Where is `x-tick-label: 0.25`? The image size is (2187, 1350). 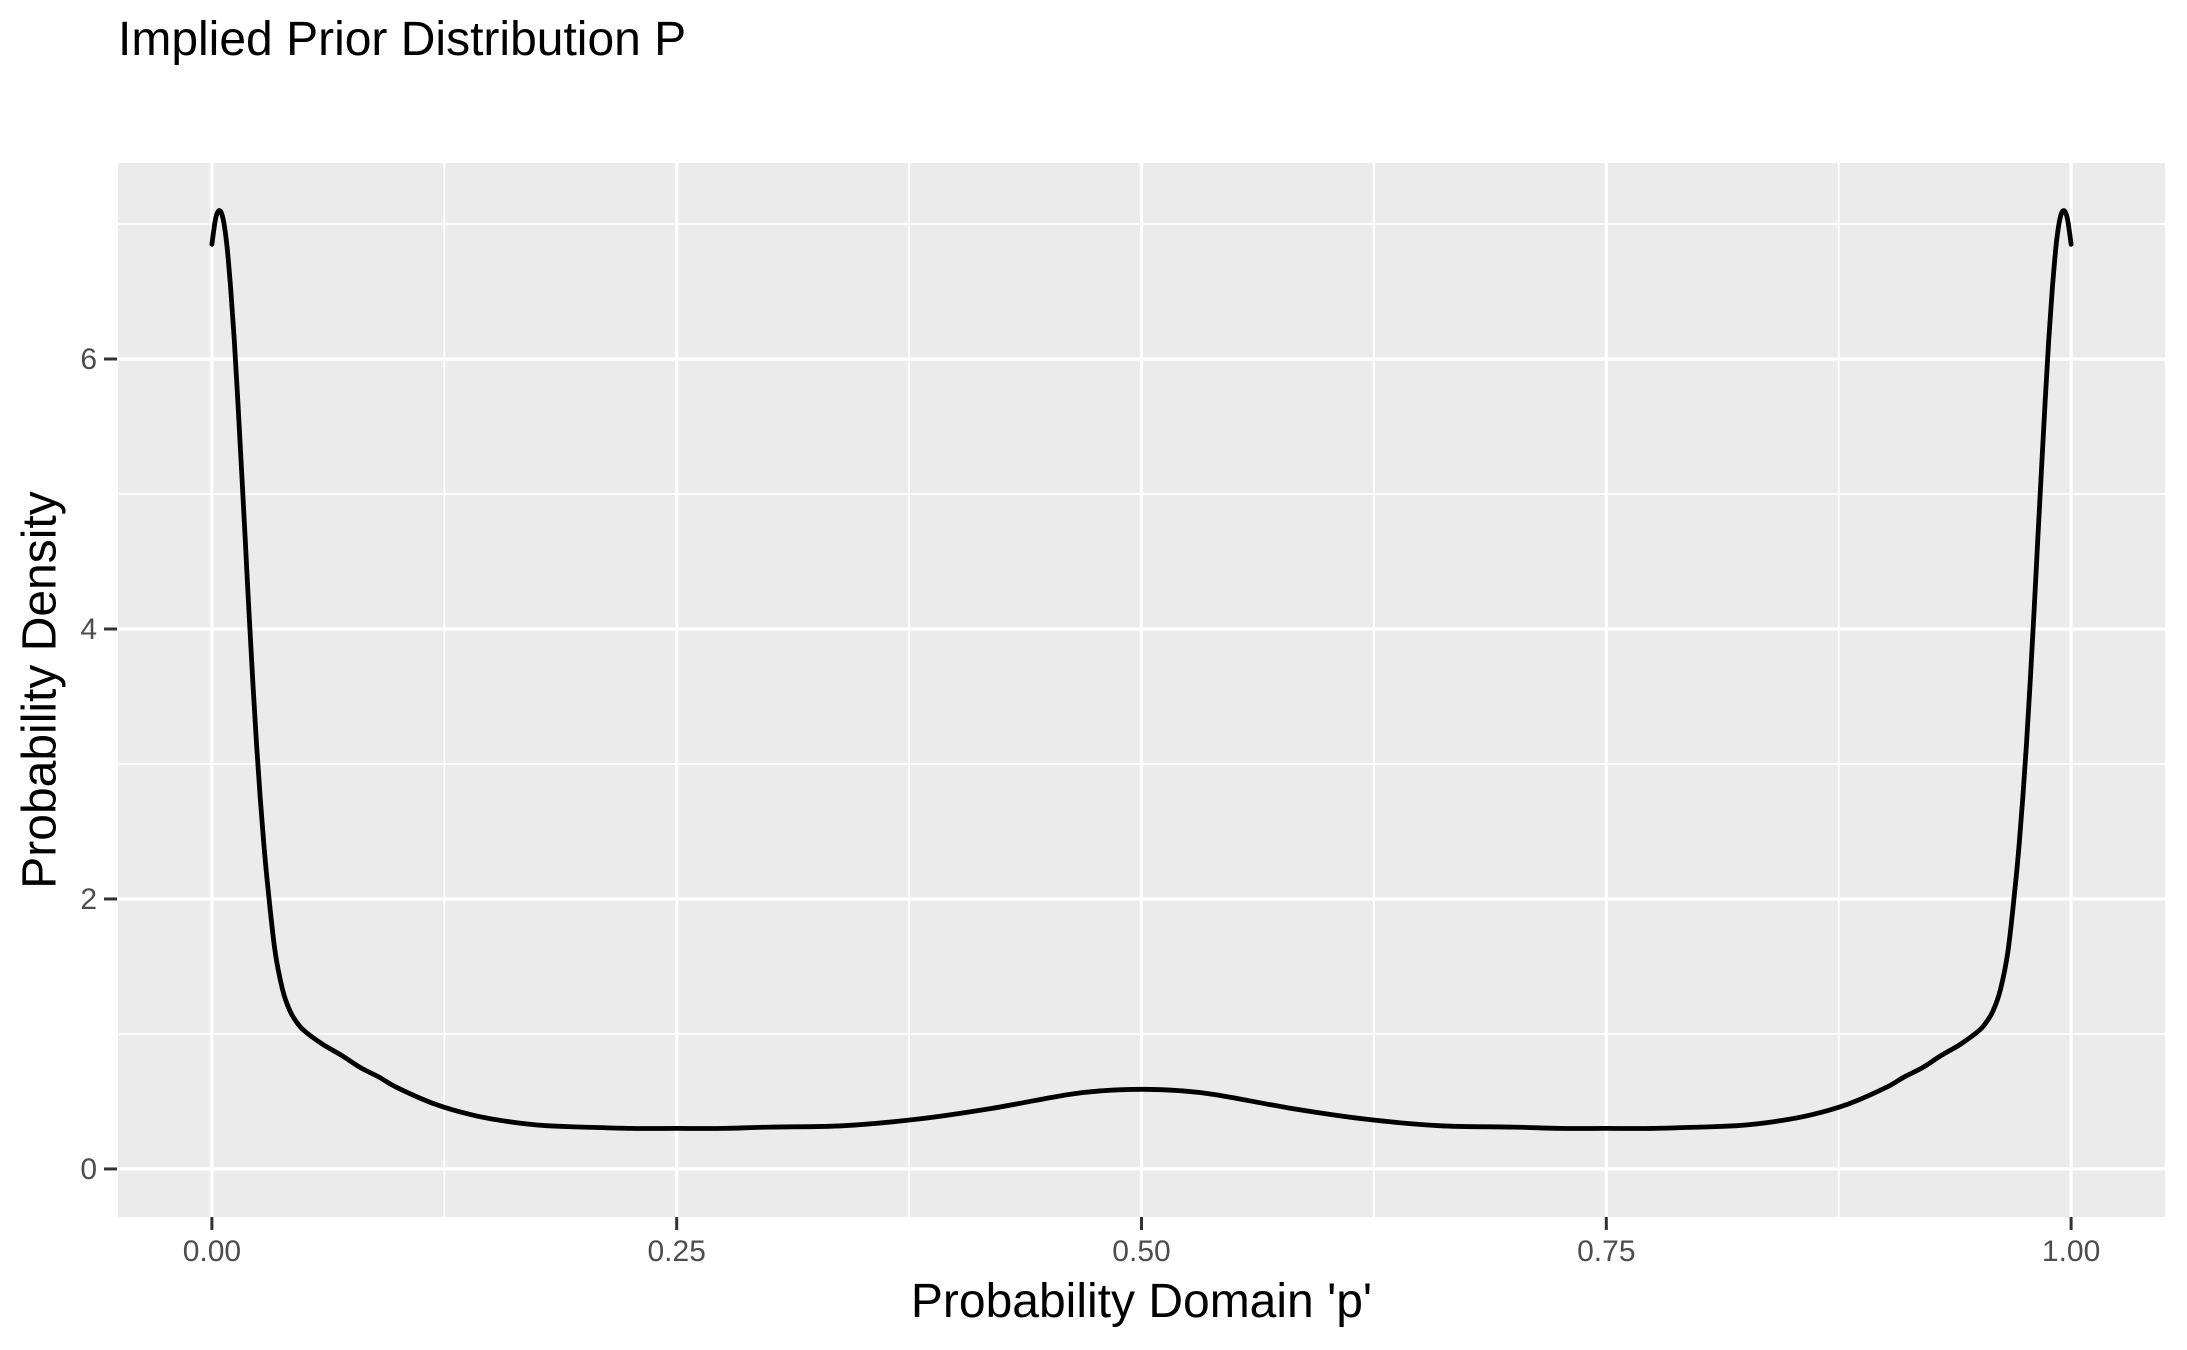 x-tick-label: 0.25 is located at coordinates (676, 1251).